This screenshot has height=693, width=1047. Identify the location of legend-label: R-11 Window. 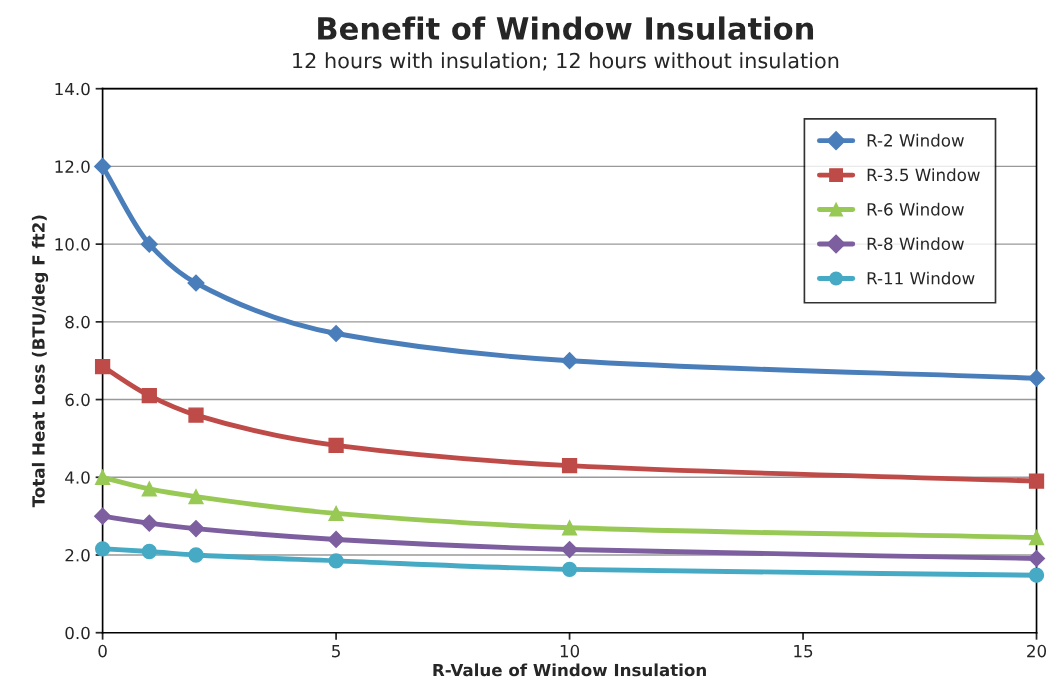
(921, 278).